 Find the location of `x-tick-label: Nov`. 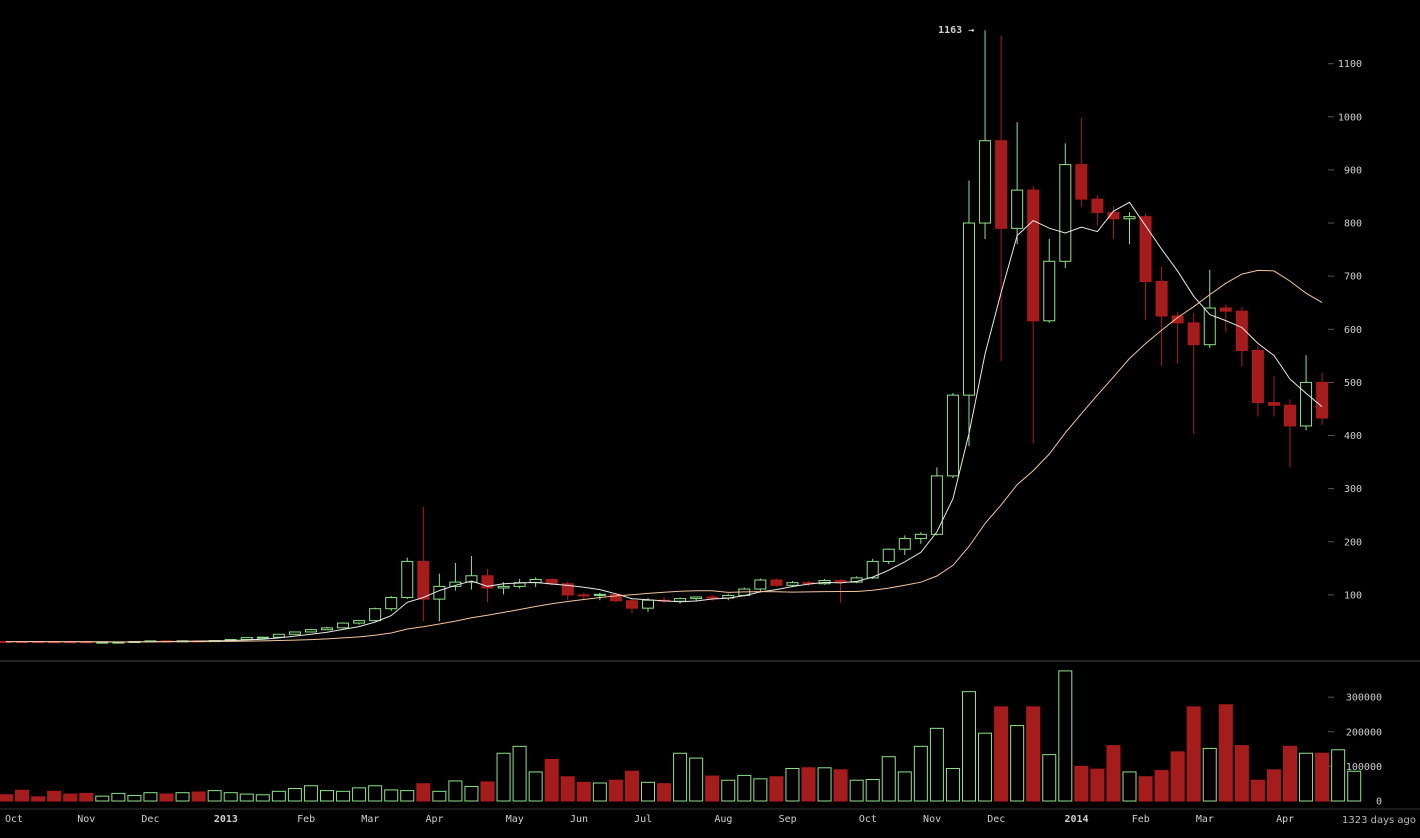

x-tick-label: Nov is located at coordinates (86, 819).